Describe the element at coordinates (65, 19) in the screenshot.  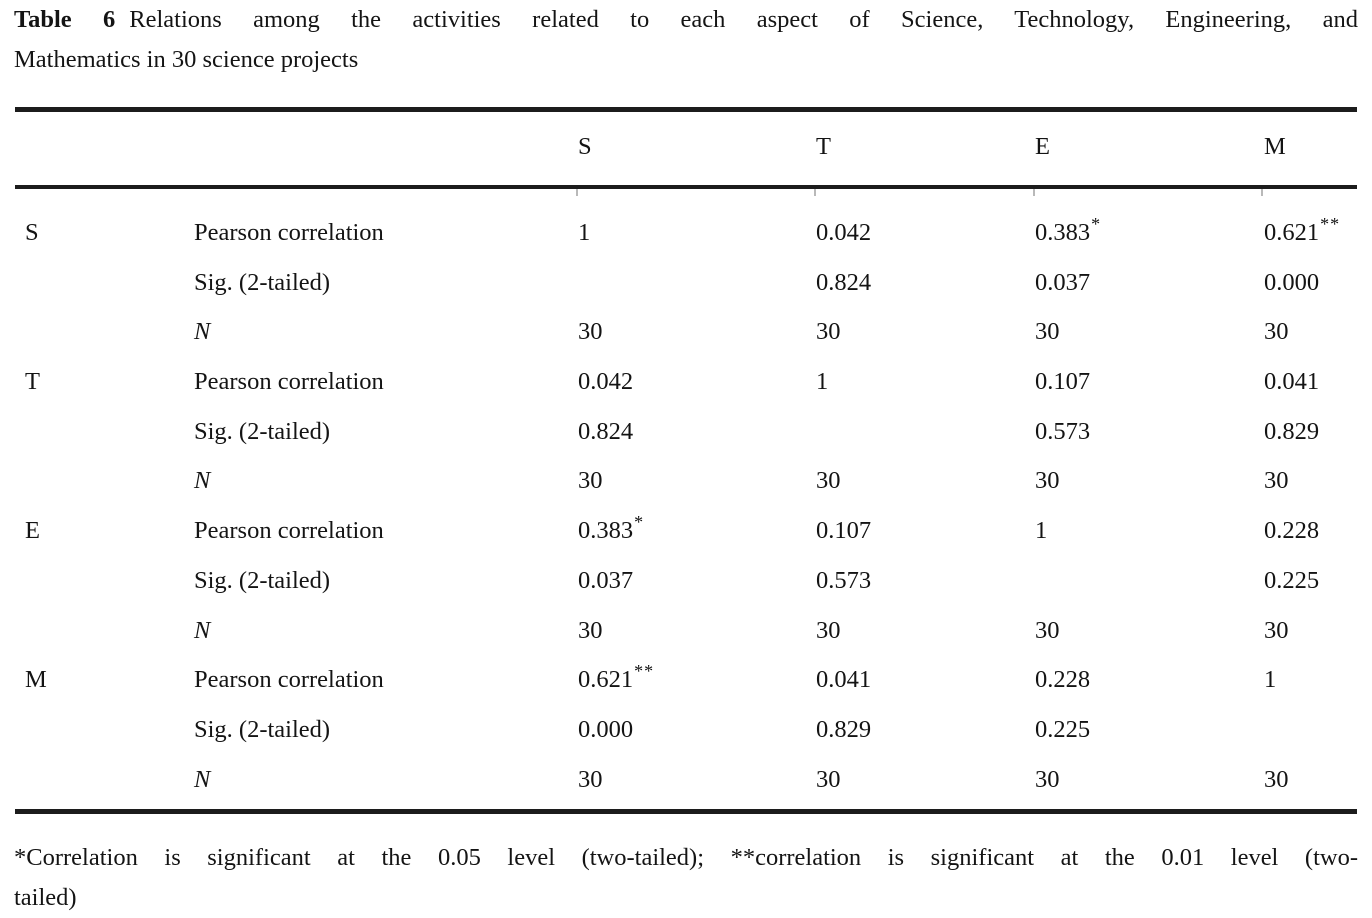
I see `table-number-label: Table 6` at that location.